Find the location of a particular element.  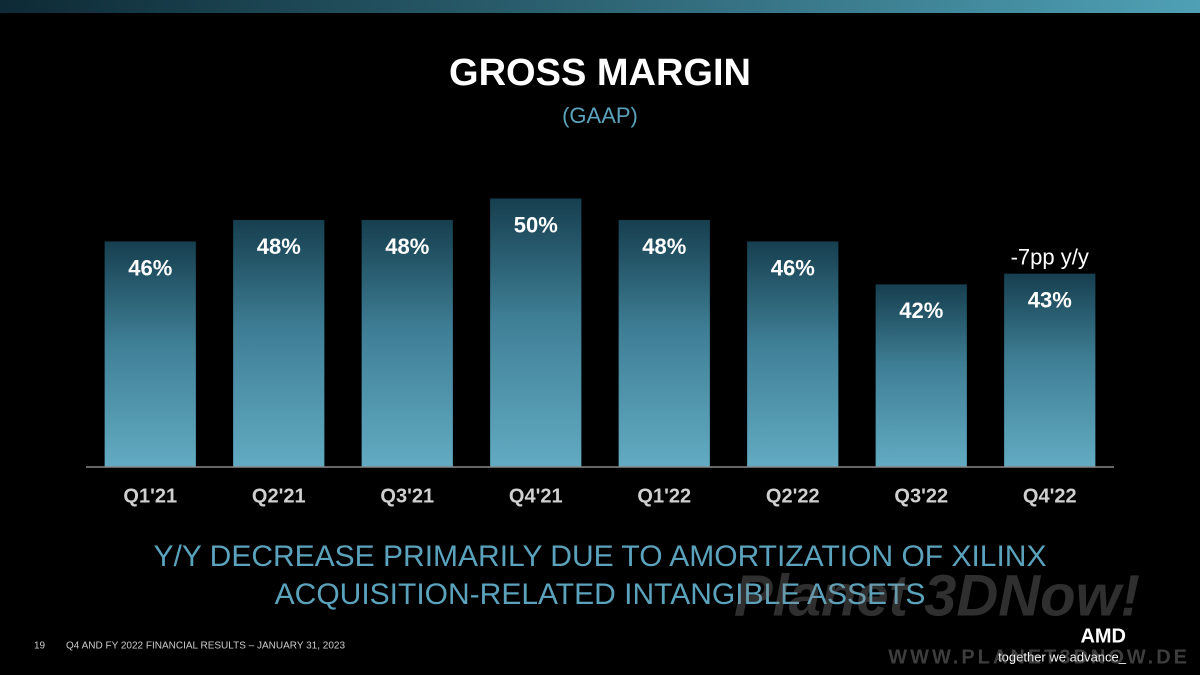

caption-line: ACQUISITION-RELATED INTANGIBLE ASSETS is located at coordinates (600, 594).